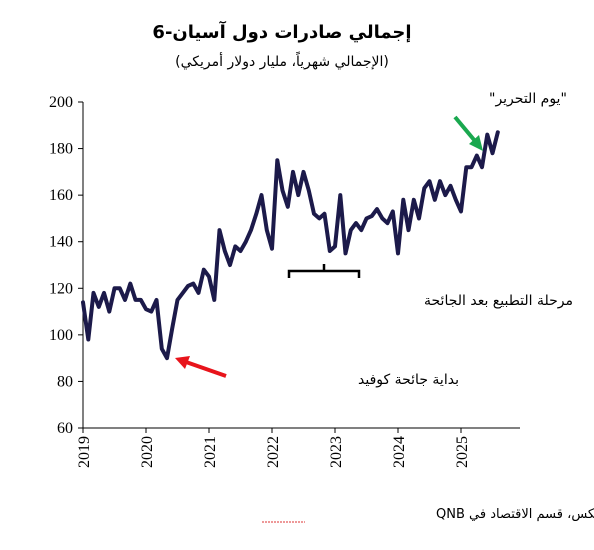 This screenshot has height=550, width=594. What do you see at coordinates (61, 149) in the screenshot?
I see `y-tick-label: 180` at bounding box center [61, 149].